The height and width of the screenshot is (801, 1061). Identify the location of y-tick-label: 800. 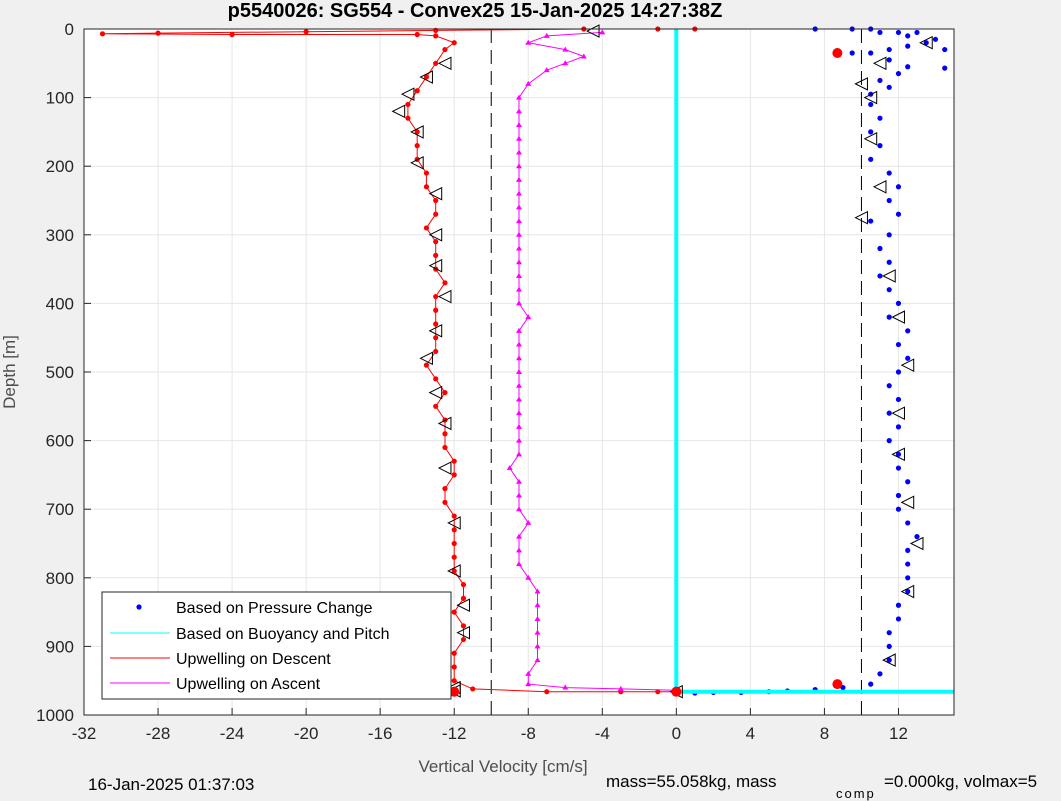
(60, 578).